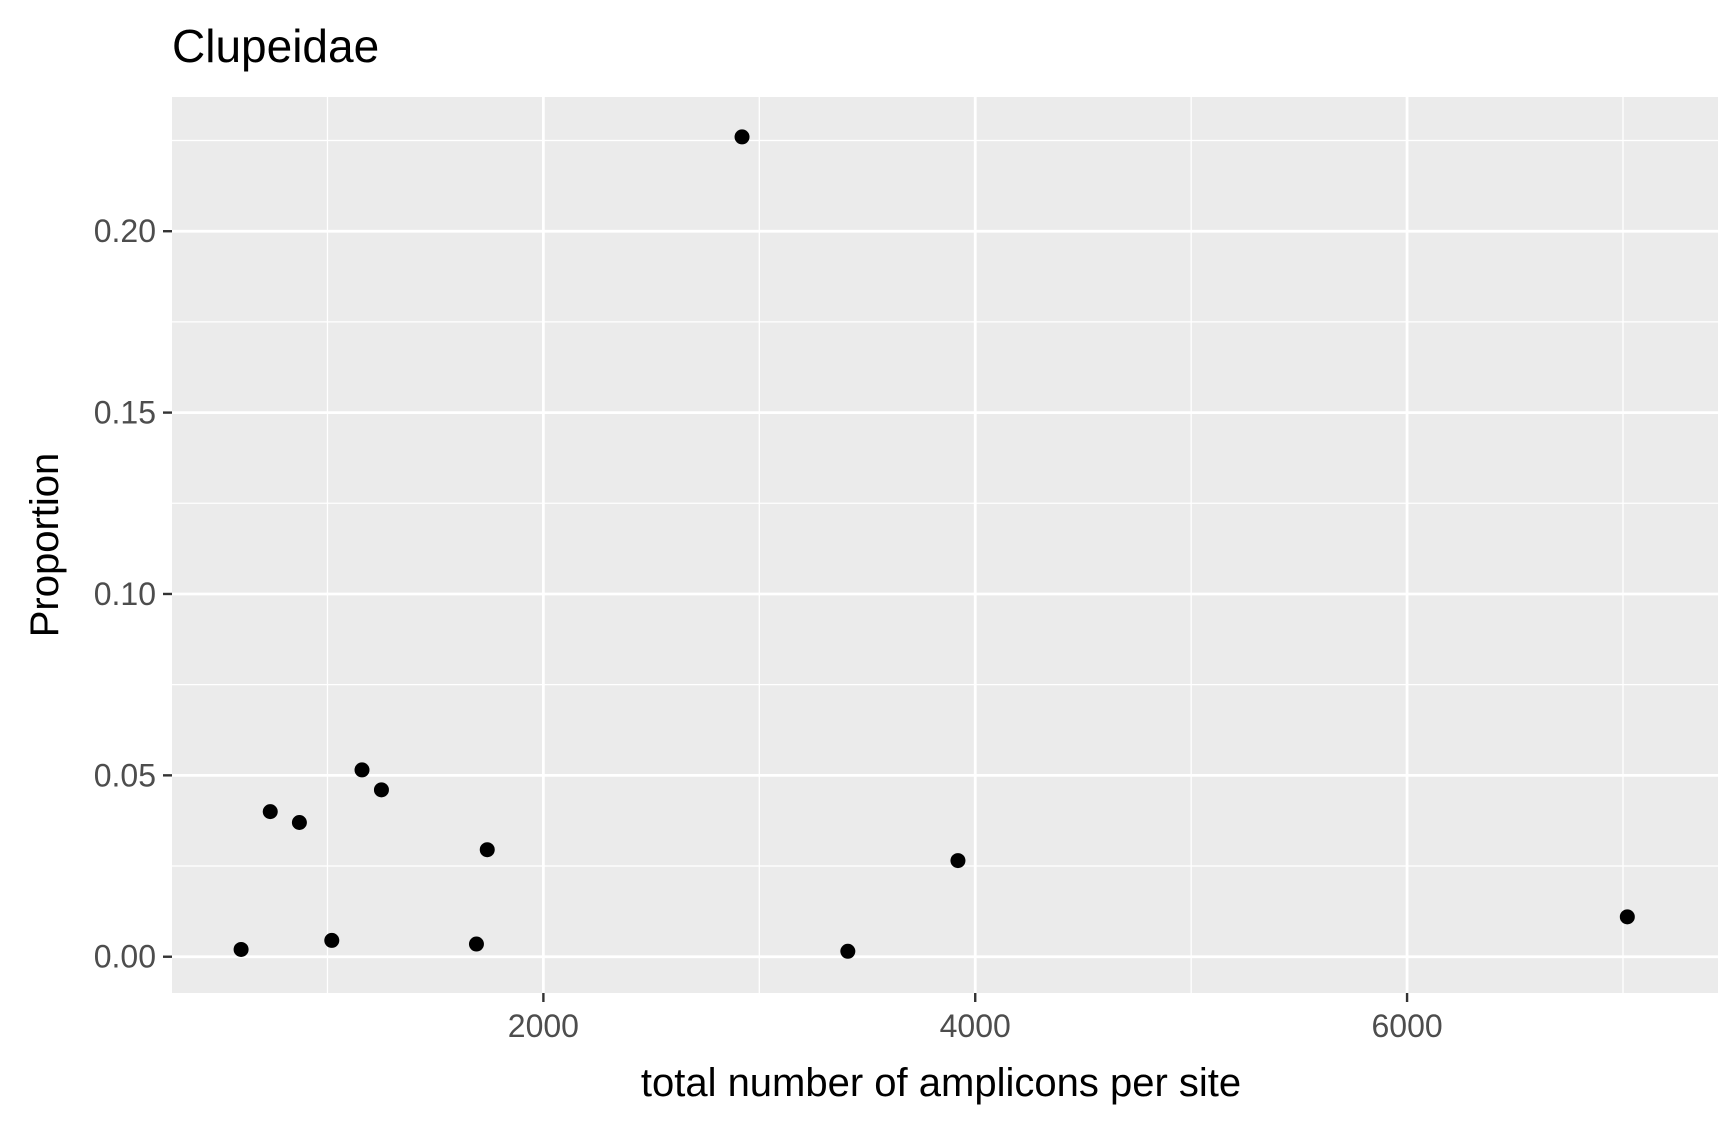 The width and height of the screenshot is (1728, 1130). What do you see at coordinates (125, 413) in the screenshot?
I see `y-tick-label: 0.15` at bounding box center [125, 413].